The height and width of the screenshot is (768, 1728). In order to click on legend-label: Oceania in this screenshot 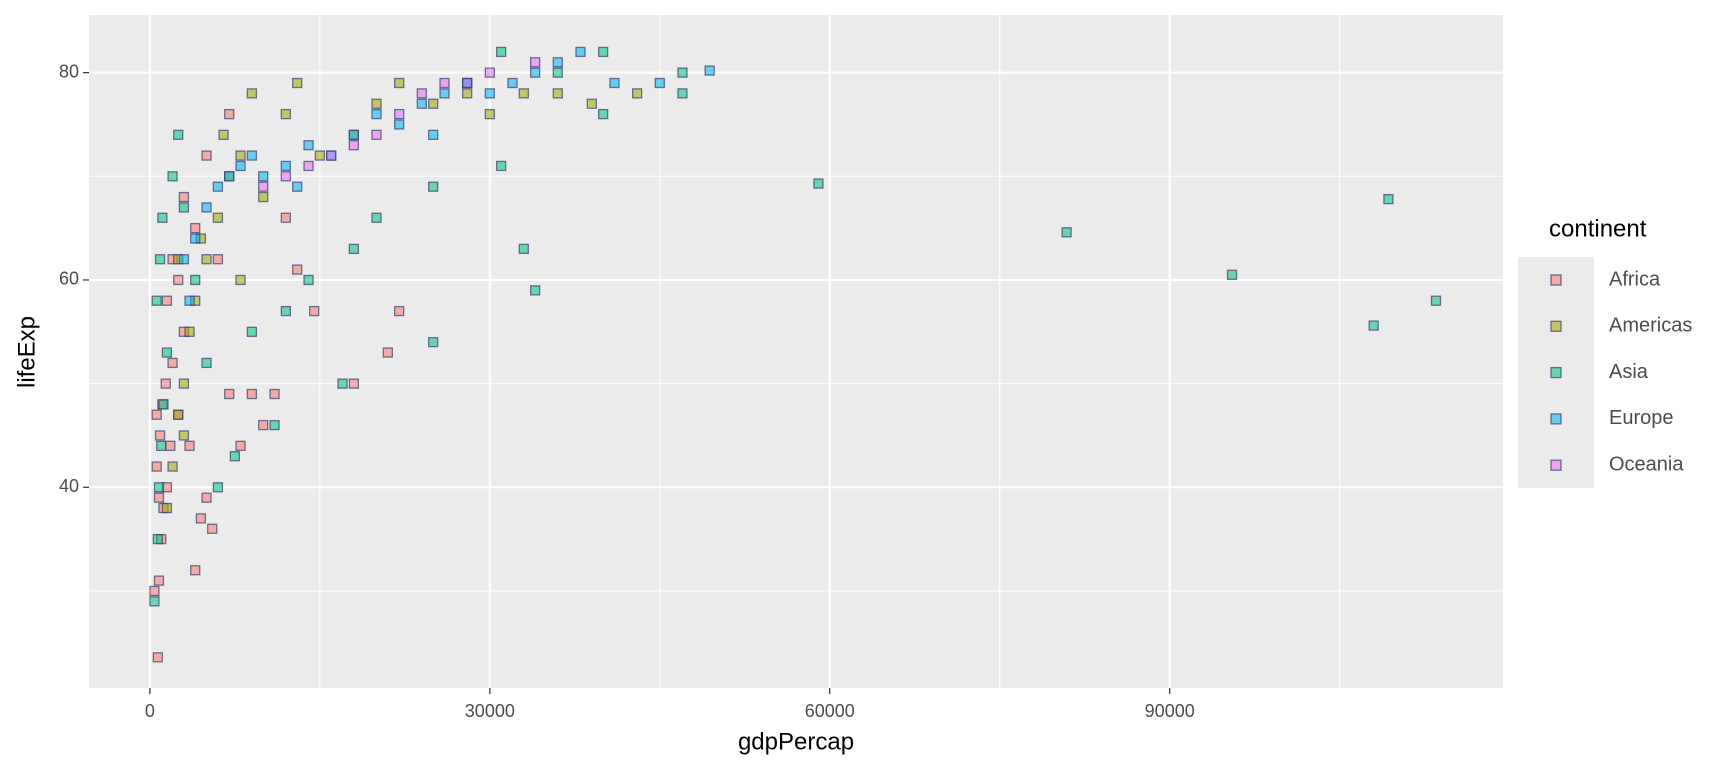, I will do `click(1646, 464)`.